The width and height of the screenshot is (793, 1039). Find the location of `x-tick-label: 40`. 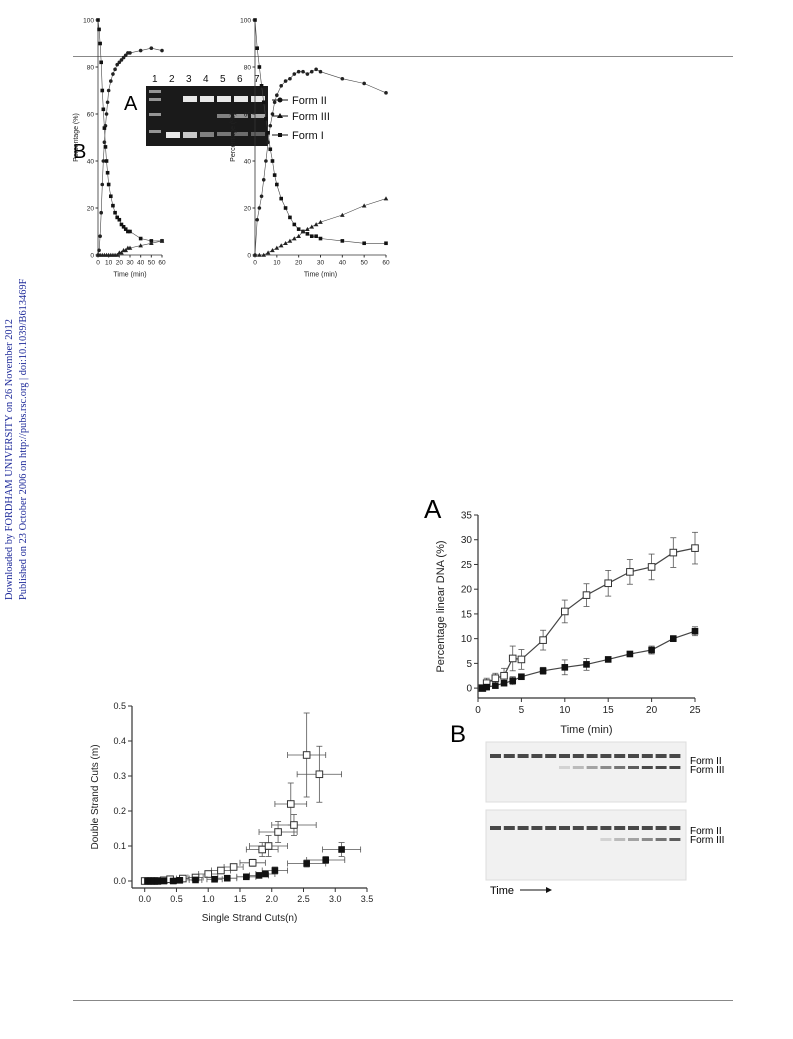

x-tick-label: 40 is located at coordinates (343, 263).